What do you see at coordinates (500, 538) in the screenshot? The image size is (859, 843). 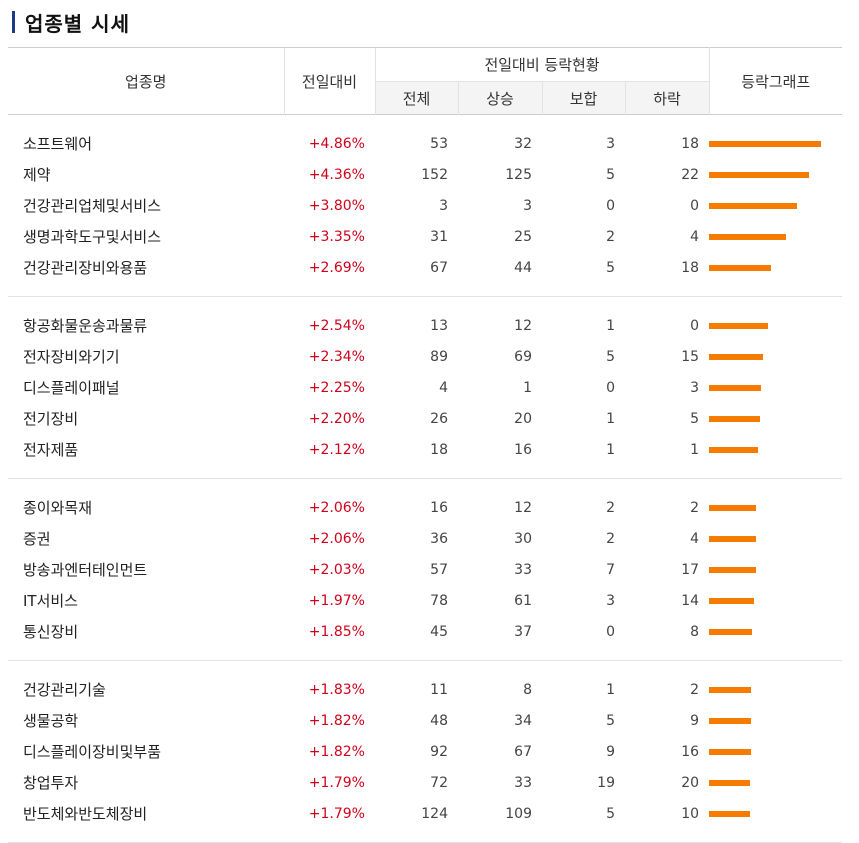 I see `count-up: 30` at bounding box center [500, 538].